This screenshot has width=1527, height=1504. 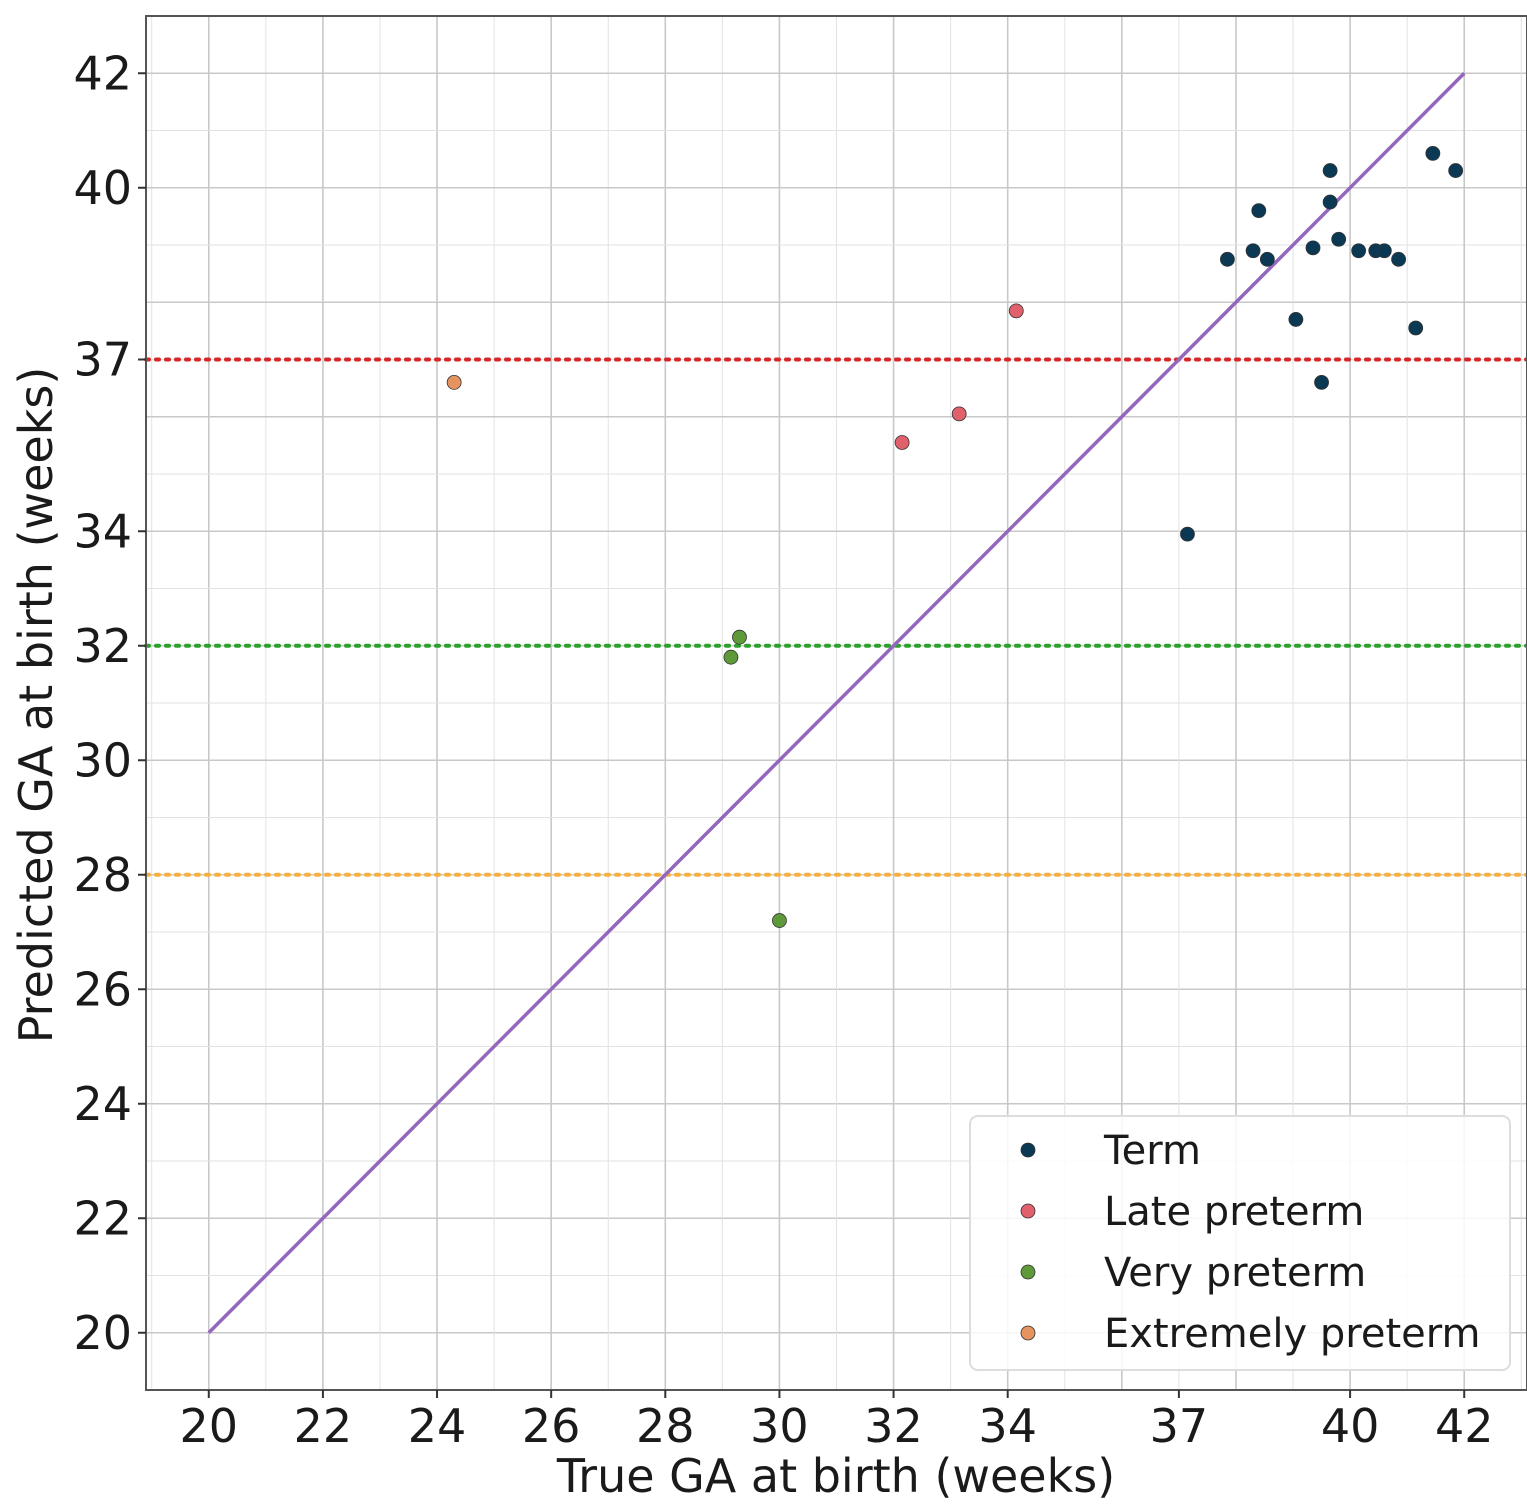 I want to click on y-tick-label: 20, so click(x=102, y=1333).